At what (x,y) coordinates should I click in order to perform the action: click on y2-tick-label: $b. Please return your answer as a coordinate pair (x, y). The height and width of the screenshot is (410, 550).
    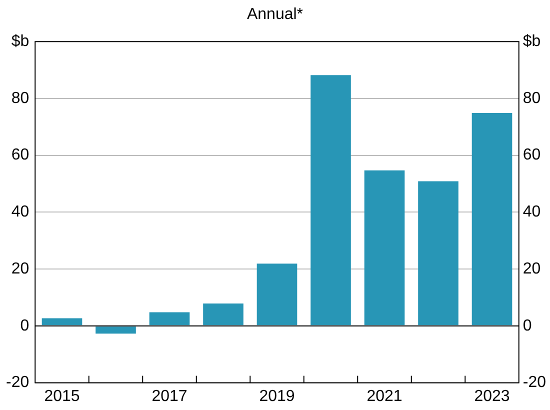
    Looking at the image, I should click on (531, 41).